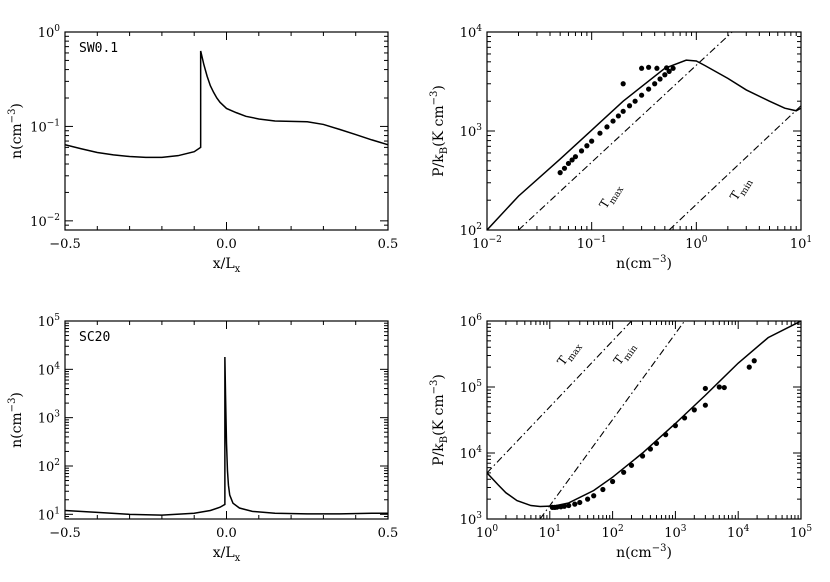 This screenshot has height=582, width=830. What do you see at coordinates (487, 532) in the screenshot?
I see `x-tick-label: 10⁰` at bounding box center [487, 532].